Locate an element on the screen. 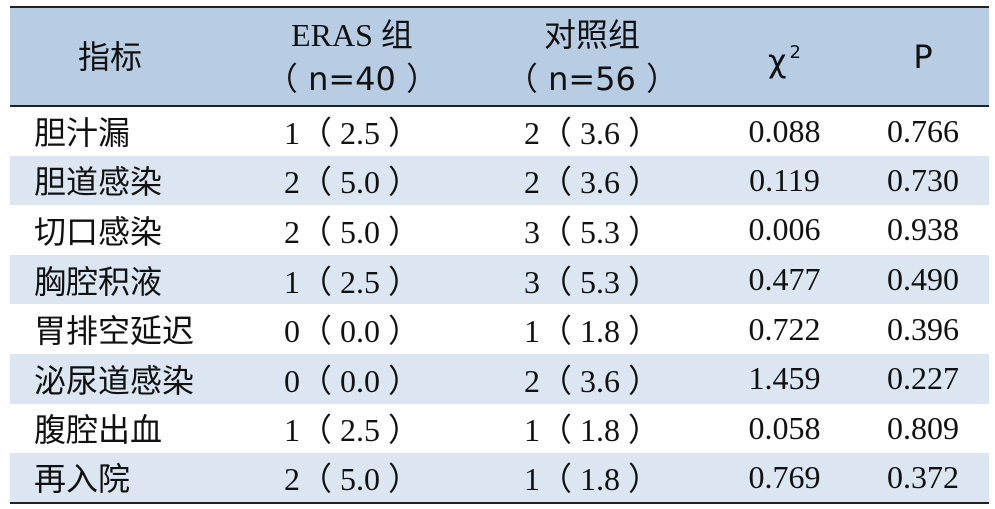 Image resolution: width=995 pixels, height=509 pixels. row-chi2: 0.058 is located at coordinates (784, 427).